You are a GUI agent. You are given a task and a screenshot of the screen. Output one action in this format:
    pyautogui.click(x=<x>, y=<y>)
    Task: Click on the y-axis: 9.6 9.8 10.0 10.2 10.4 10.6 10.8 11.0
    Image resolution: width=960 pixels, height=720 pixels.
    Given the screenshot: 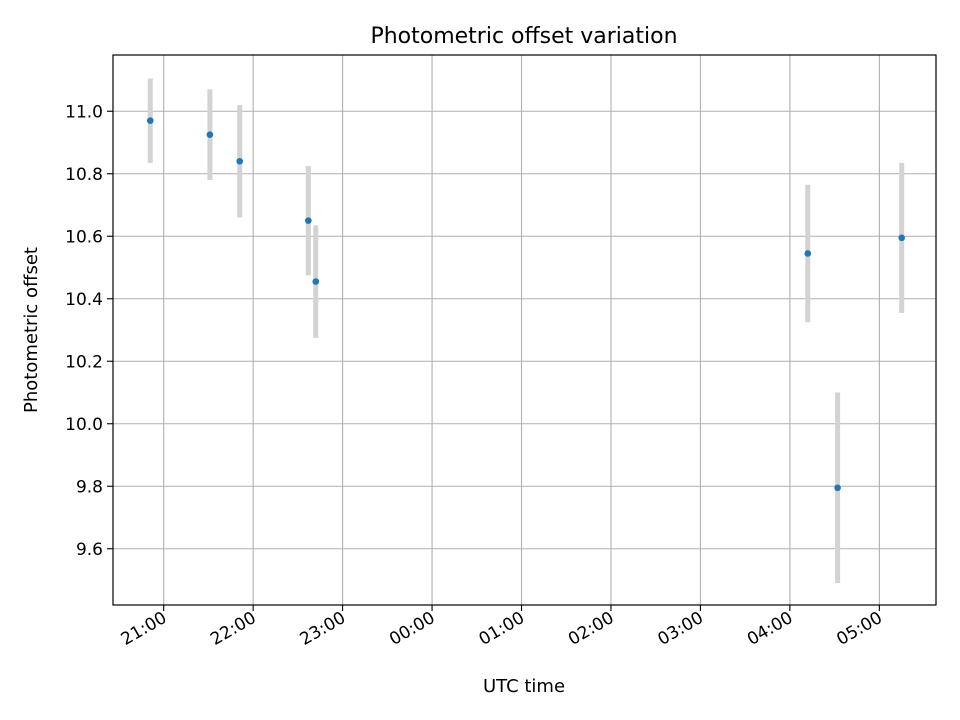 What is the action you would take?
    pyautogui.click(x=89, y=331)
    